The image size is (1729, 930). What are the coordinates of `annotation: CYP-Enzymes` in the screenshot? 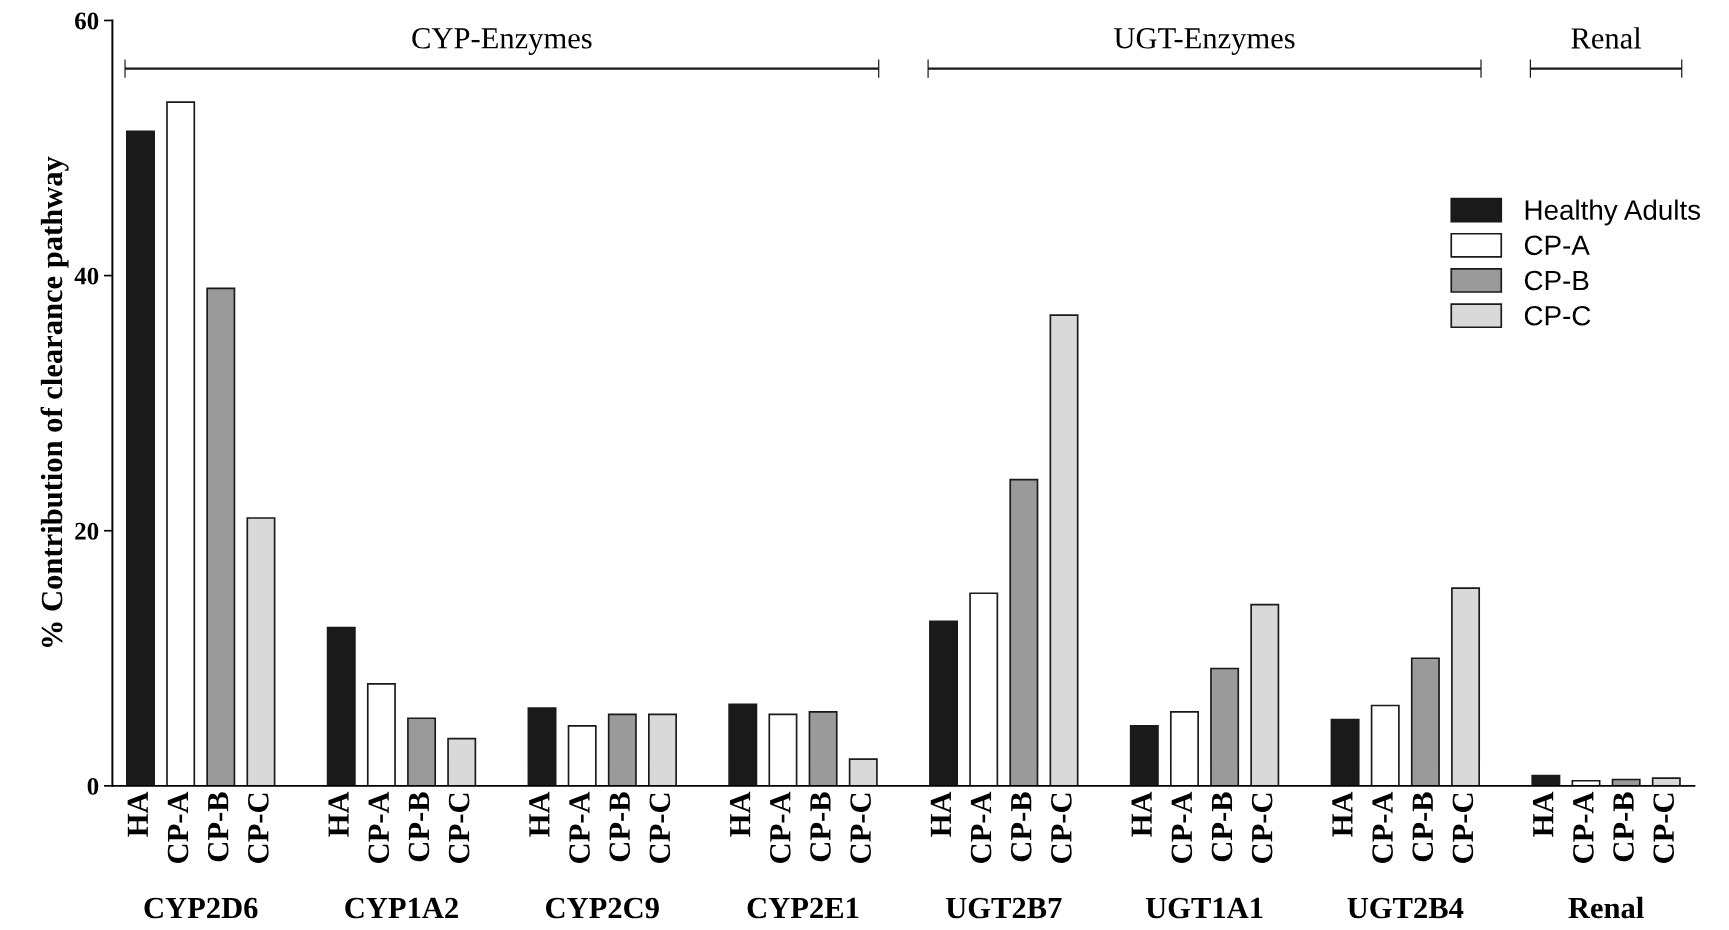 It's located at (502, 41).